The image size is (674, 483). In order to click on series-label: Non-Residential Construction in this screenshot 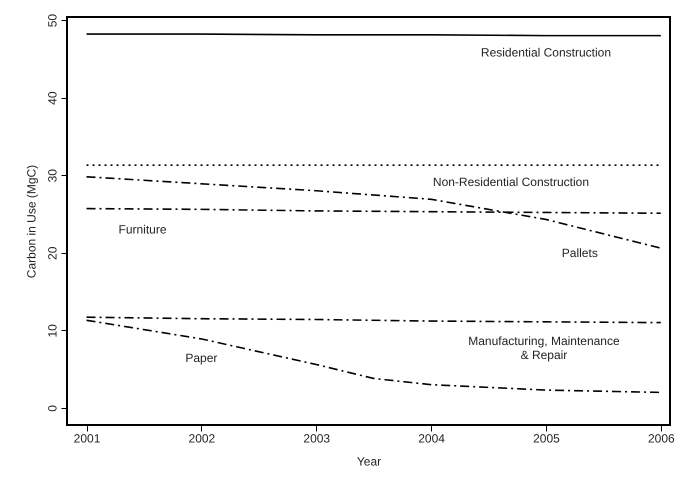, I will do `click(510, 182)`.